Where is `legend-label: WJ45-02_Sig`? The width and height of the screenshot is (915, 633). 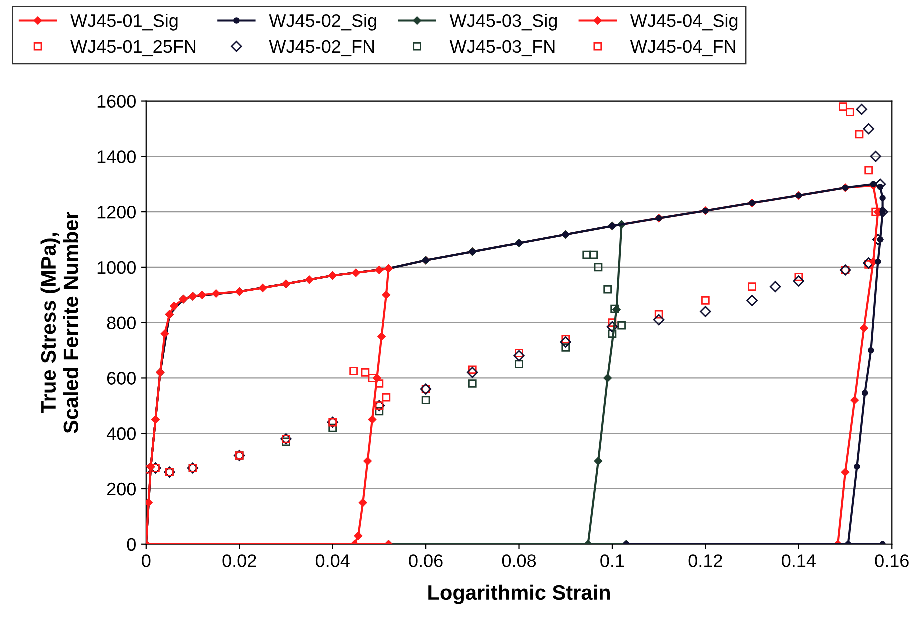 legend-label: WJ45-02_Sig is located at coordinates (322, 22).